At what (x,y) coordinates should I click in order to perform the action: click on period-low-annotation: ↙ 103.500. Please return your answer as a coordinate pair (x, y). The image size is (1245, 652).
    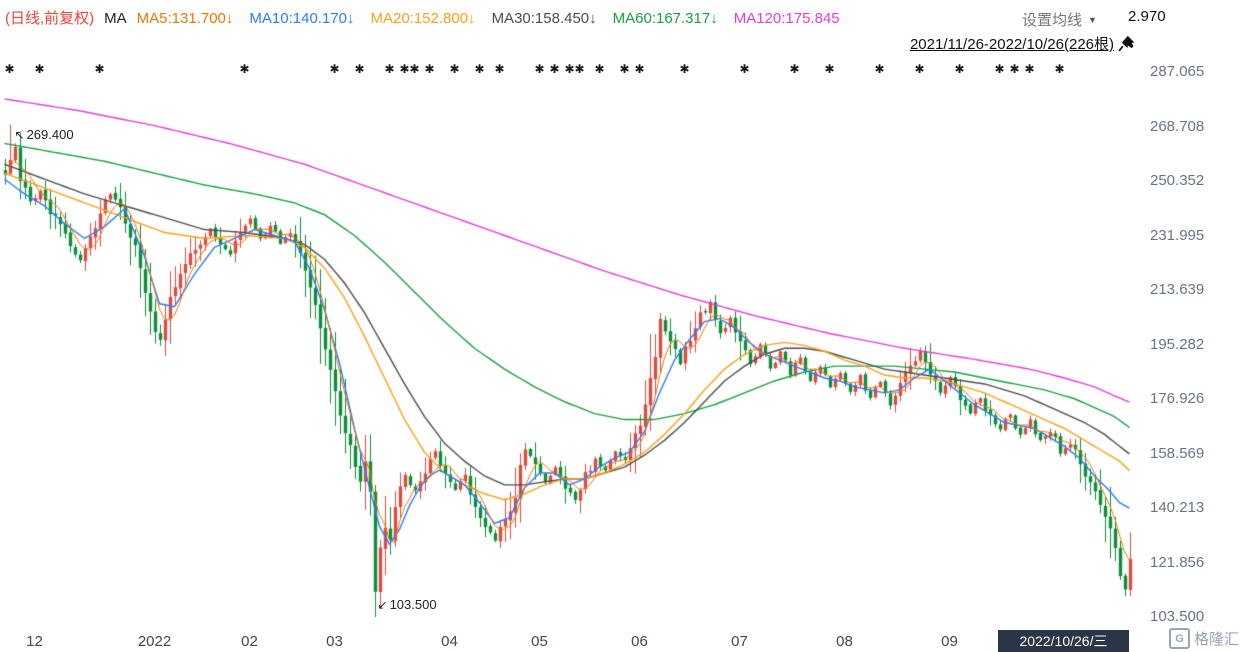
    Looking at the image, I should click on (407, 604).